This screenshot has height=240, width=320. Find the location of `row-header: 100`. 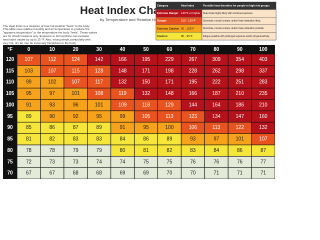

row-header: 100 is located at coordinates (10, 105).